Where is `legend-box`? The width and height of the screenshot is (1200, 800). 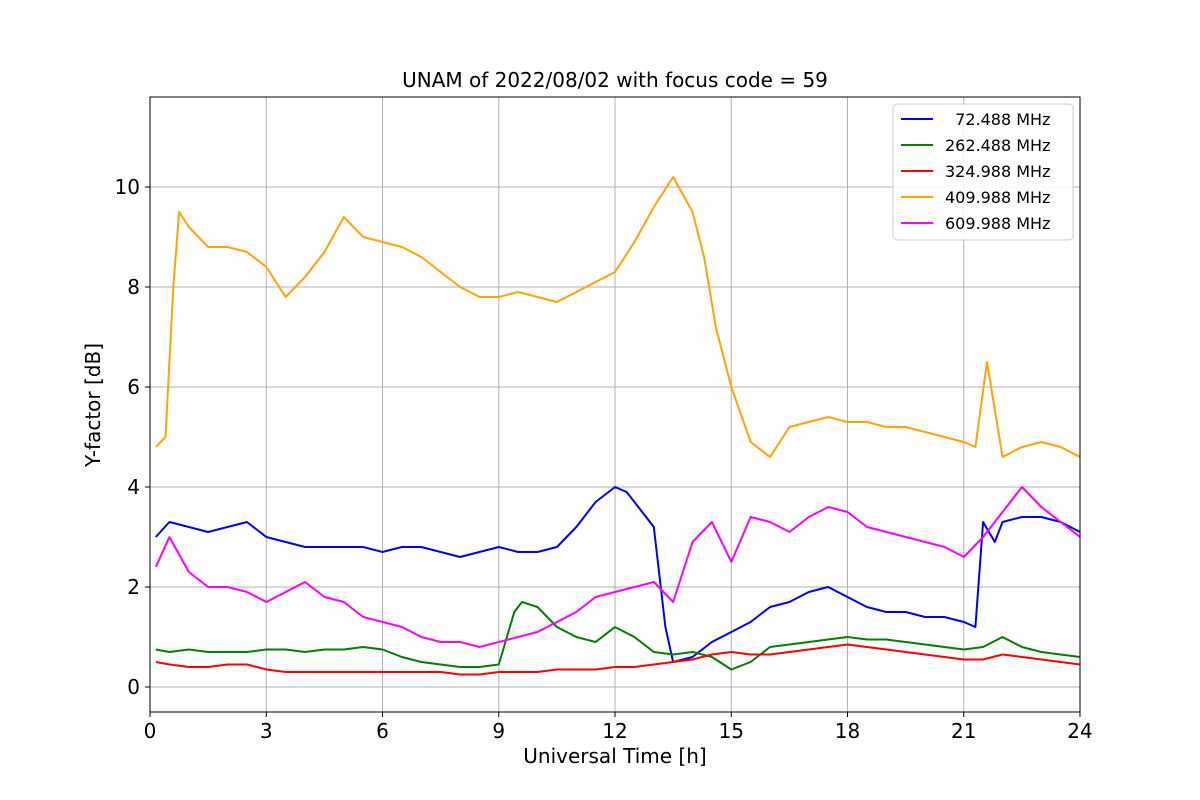
legend-box is located at coordinates (983, 172).